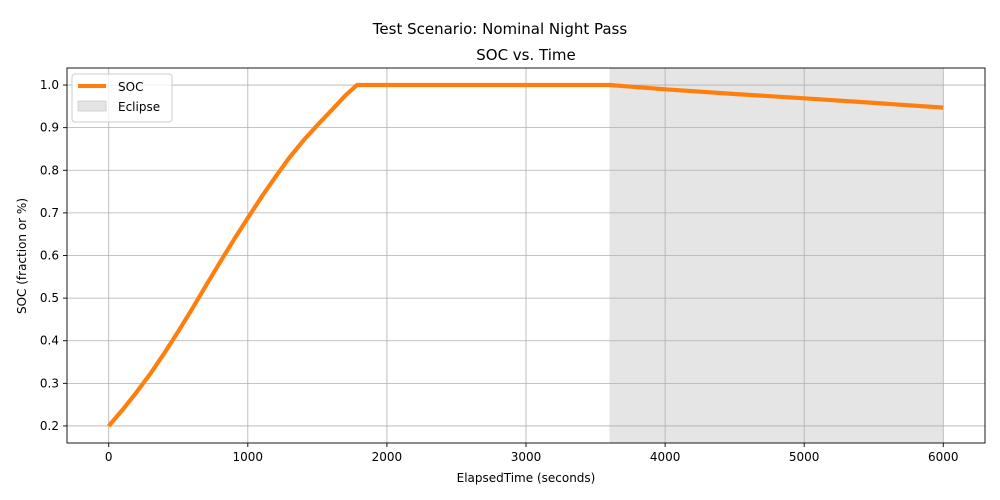 The height and width of the screenshot is (500, 1000). Describe the element at coordinates (49, 298) in the screenshot. I see `y-tick-label: 0.5` at that location.